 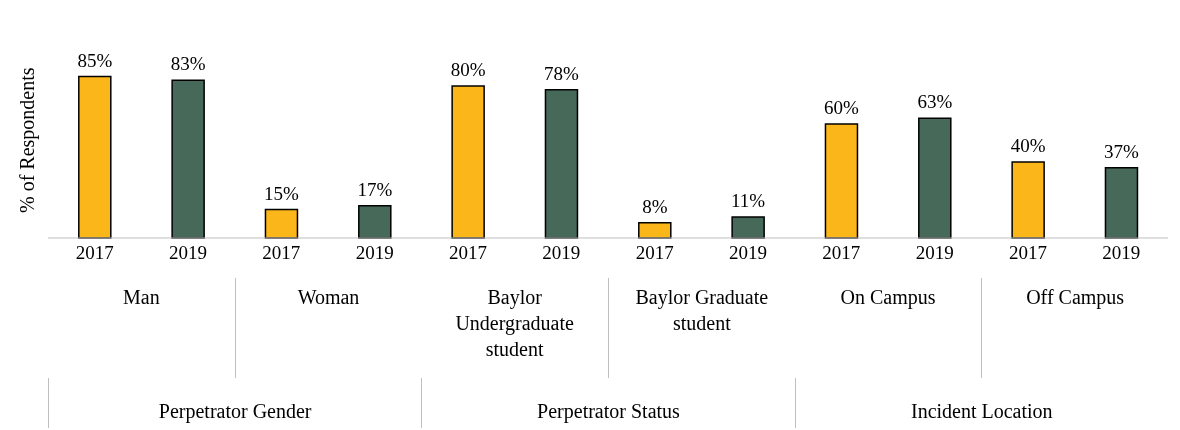 What do you see at coordinates (282, 193) in the screenshot?
I see `data-label: 15%` at bounding box center [282, 193].